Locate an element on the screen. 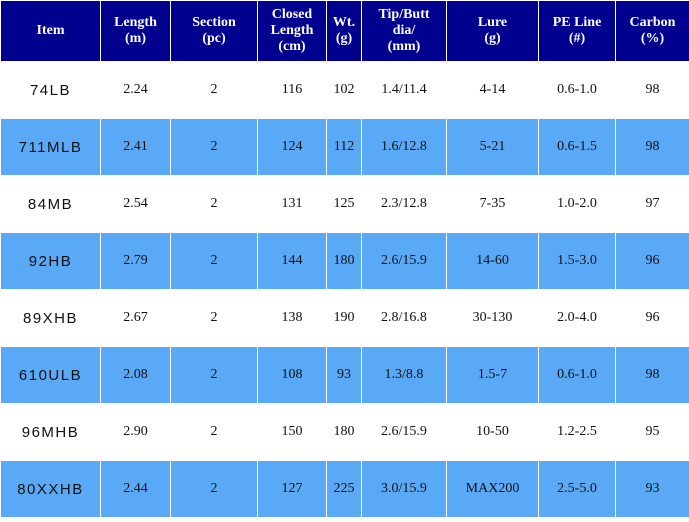  data-cell: MAX200 is located at coordinates (492, 489).